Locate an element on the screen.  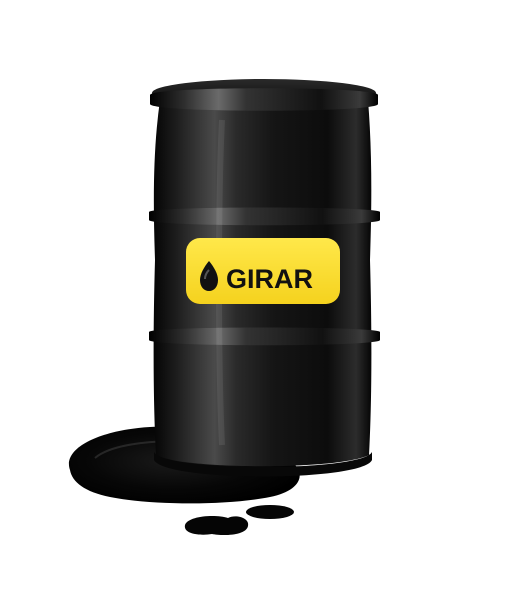
barrel-hoop-upper is located at coordinates (264, 216).